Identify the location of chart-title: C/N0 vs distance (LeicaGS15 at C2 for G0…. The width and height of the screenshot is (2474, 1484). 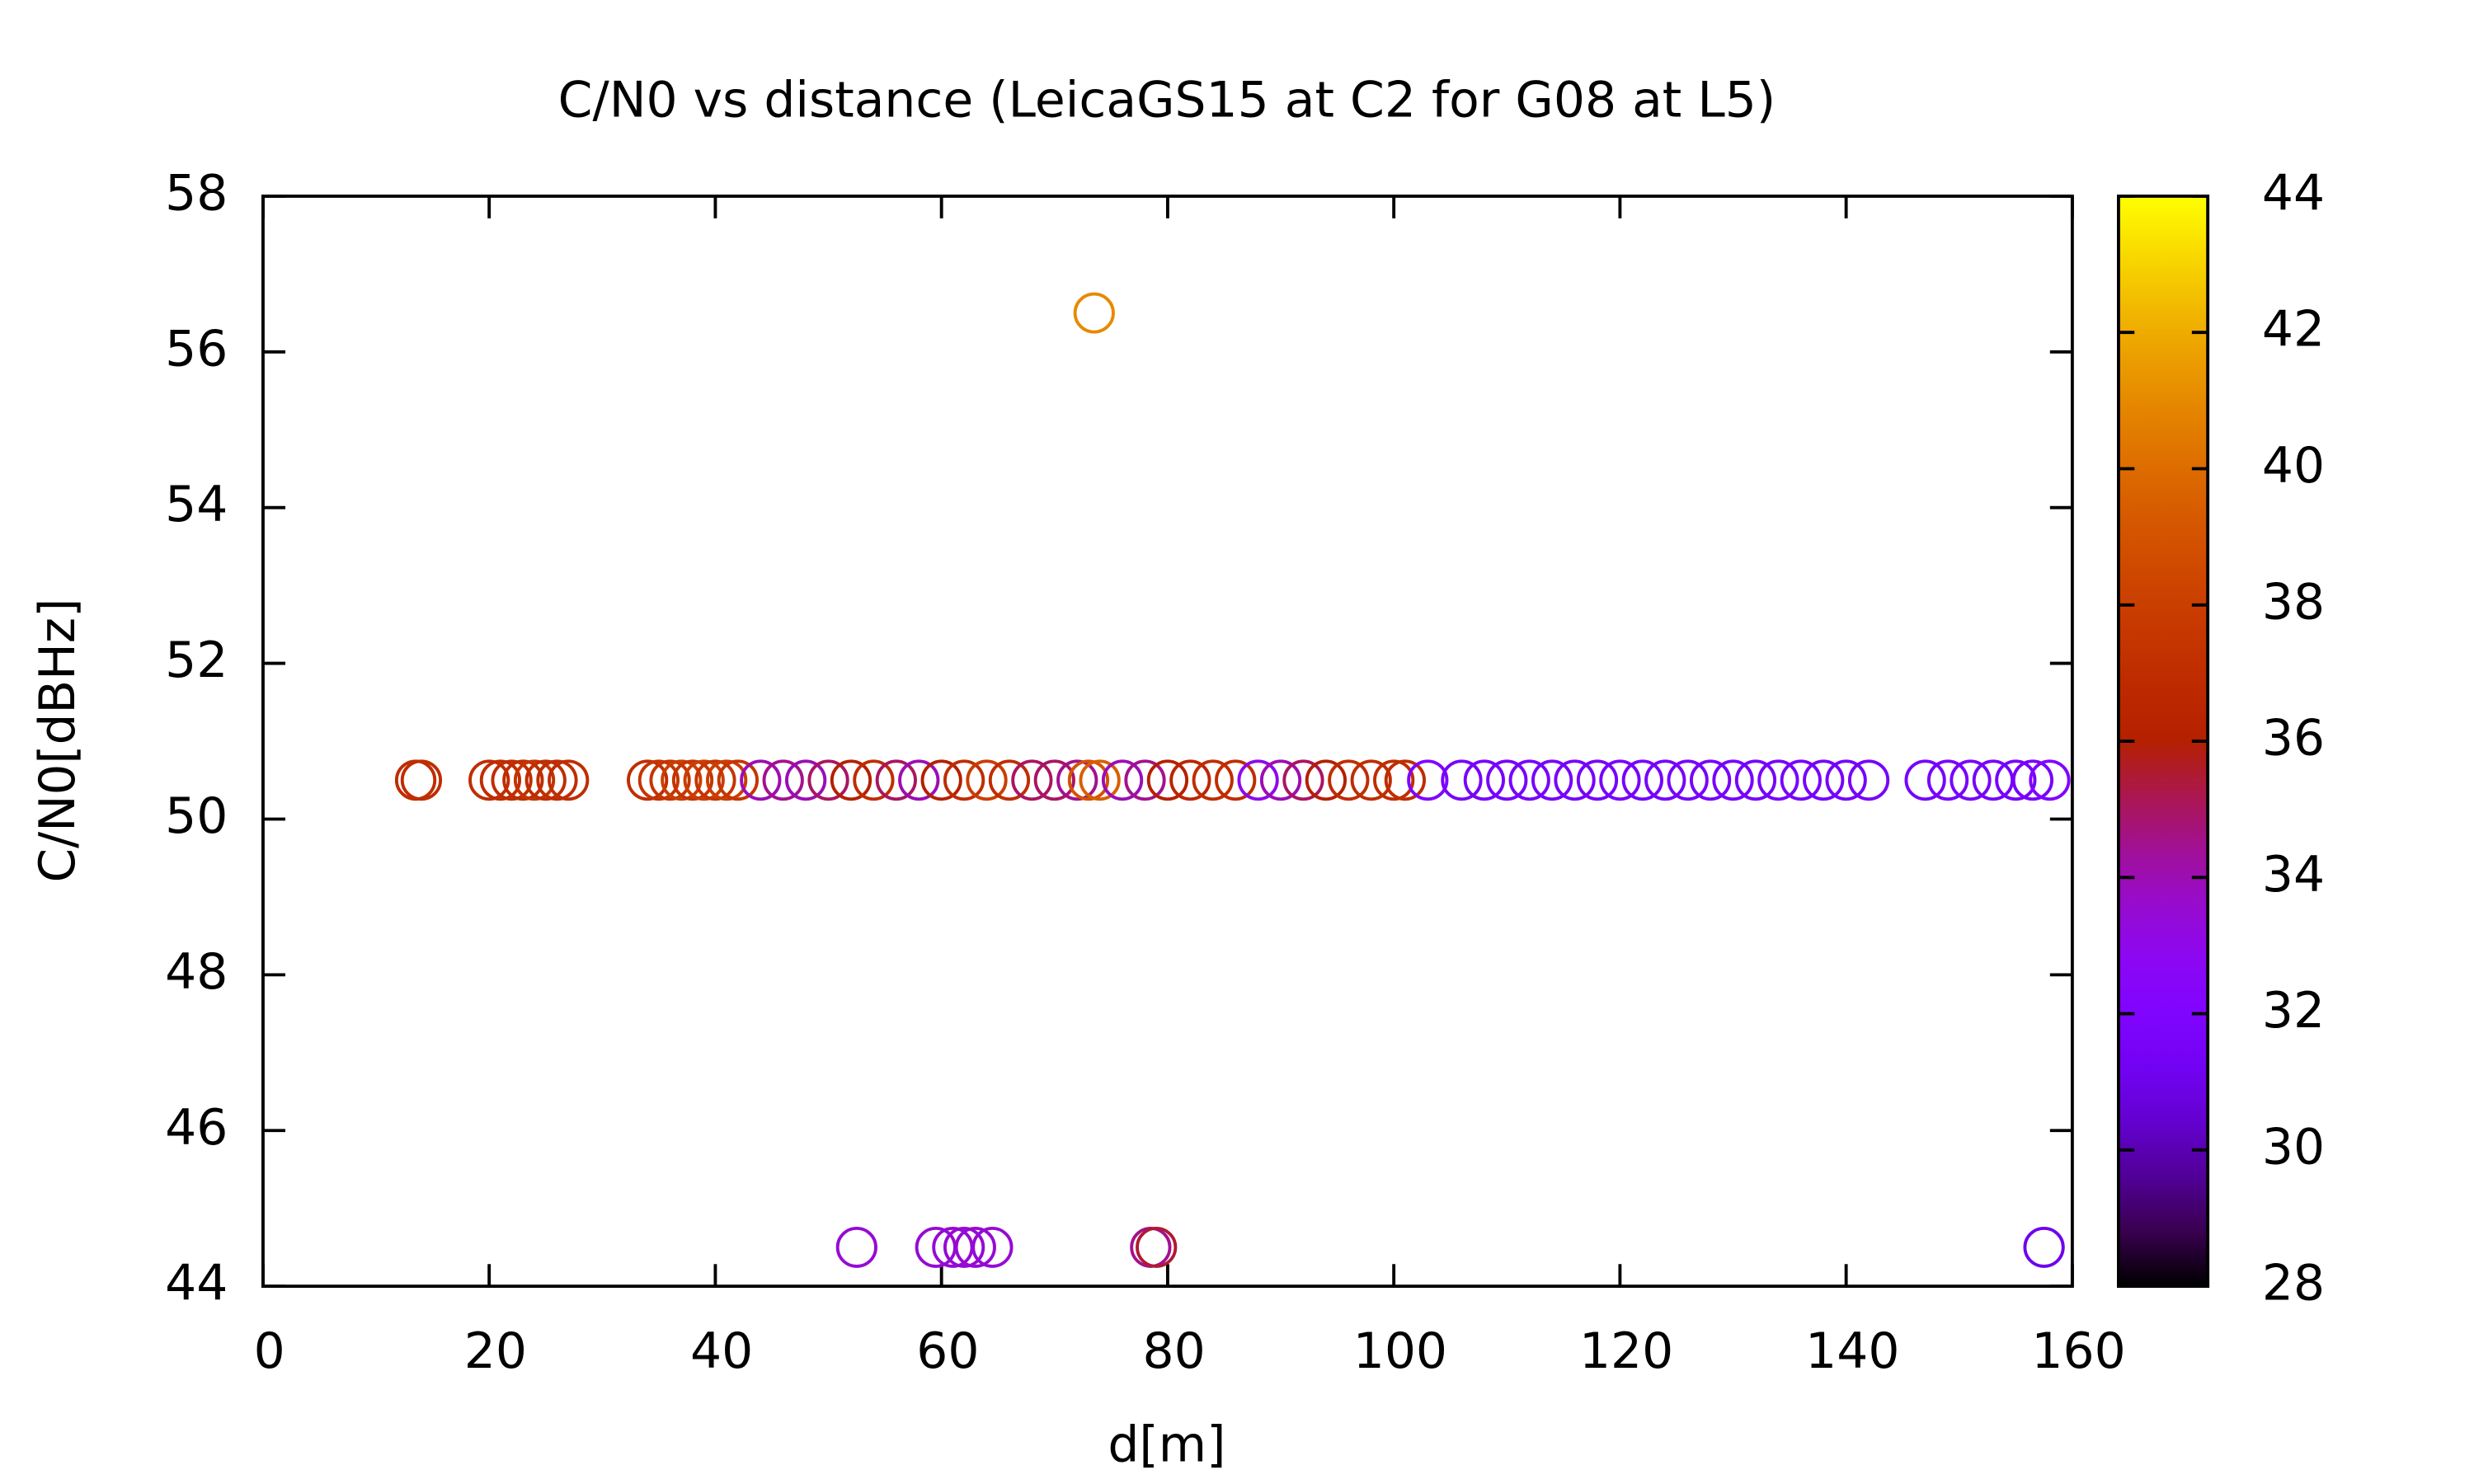
(1167, 100).